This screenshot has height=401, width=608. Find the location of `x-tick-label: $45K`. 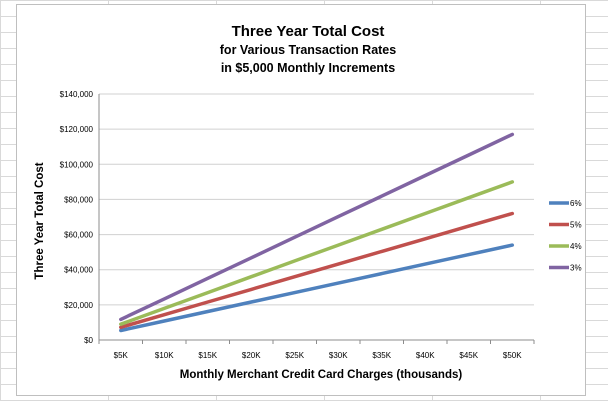

x-tick-label: $45K is located at coordinates (468, 355).